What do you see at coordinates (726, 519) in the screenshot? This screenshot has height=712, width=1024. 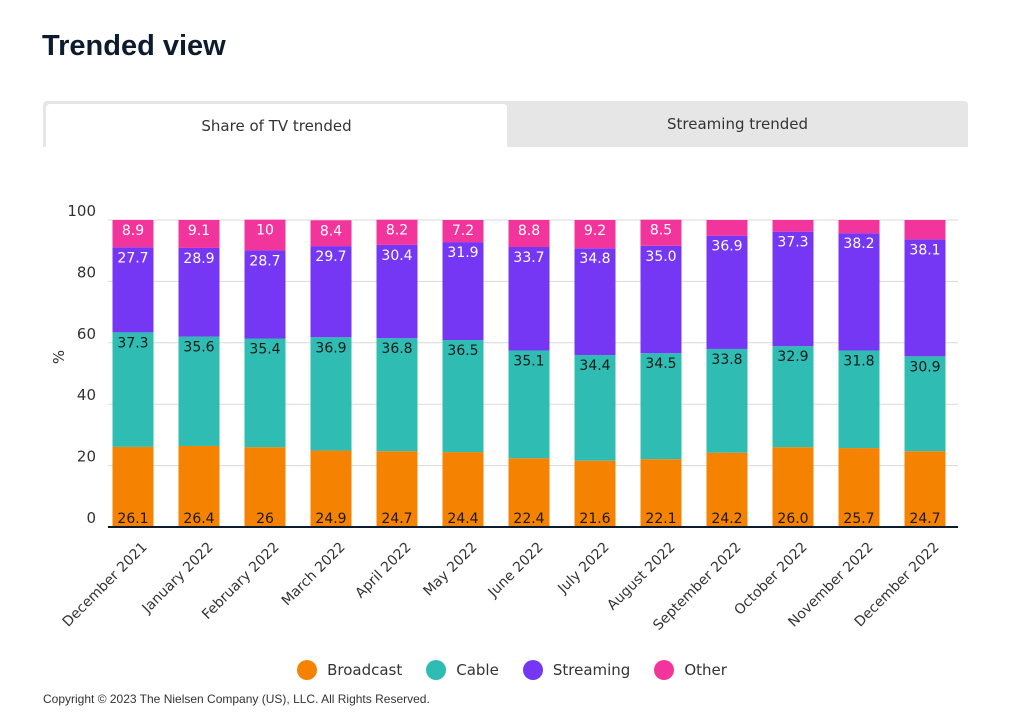 I see `data-label-broadcast-september-2022: 24.2` at bounding box center [726, 519].